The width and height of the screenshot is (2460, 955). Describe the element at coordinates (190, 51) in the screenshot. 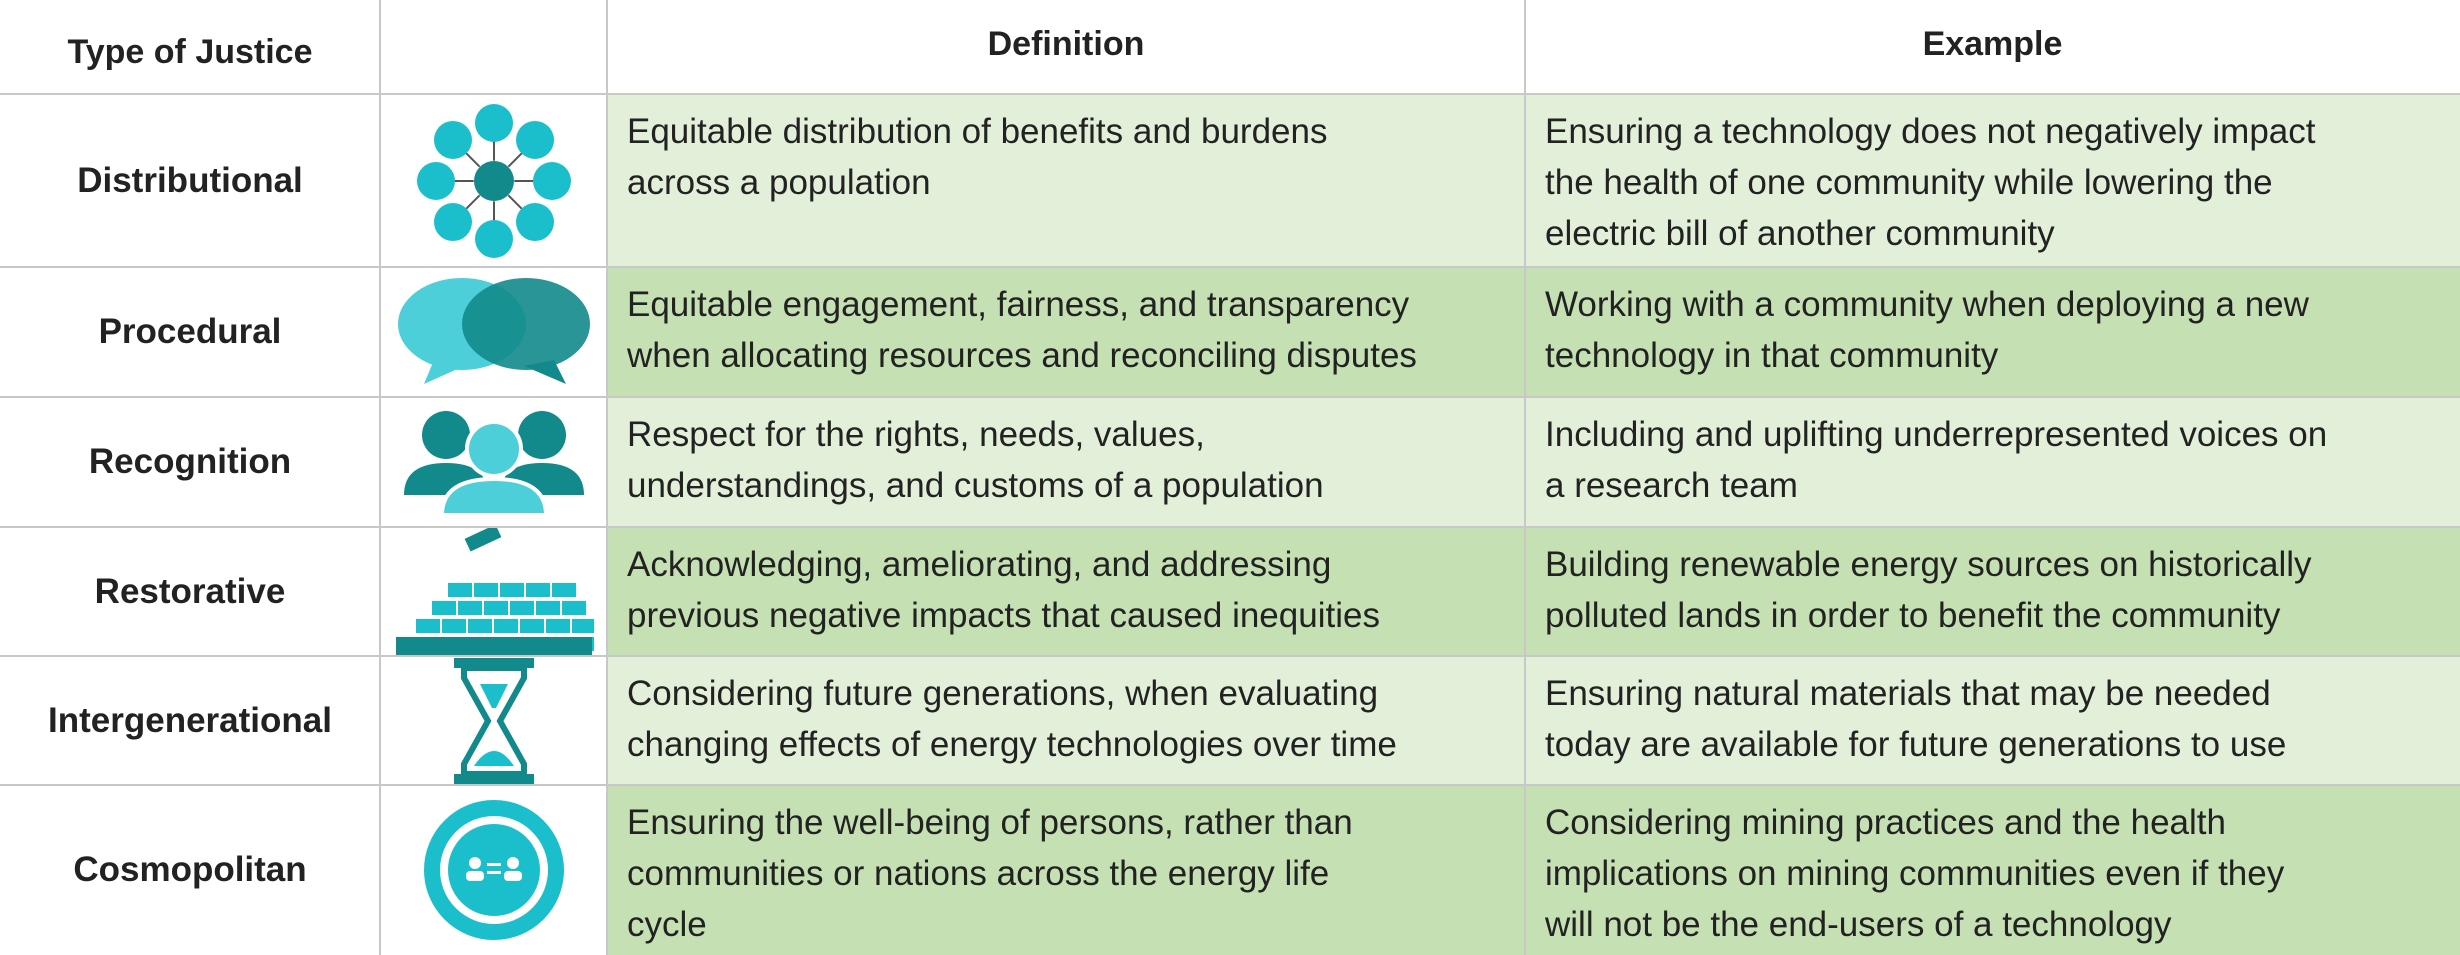

I see `header-type: Type of Justice` at that location.